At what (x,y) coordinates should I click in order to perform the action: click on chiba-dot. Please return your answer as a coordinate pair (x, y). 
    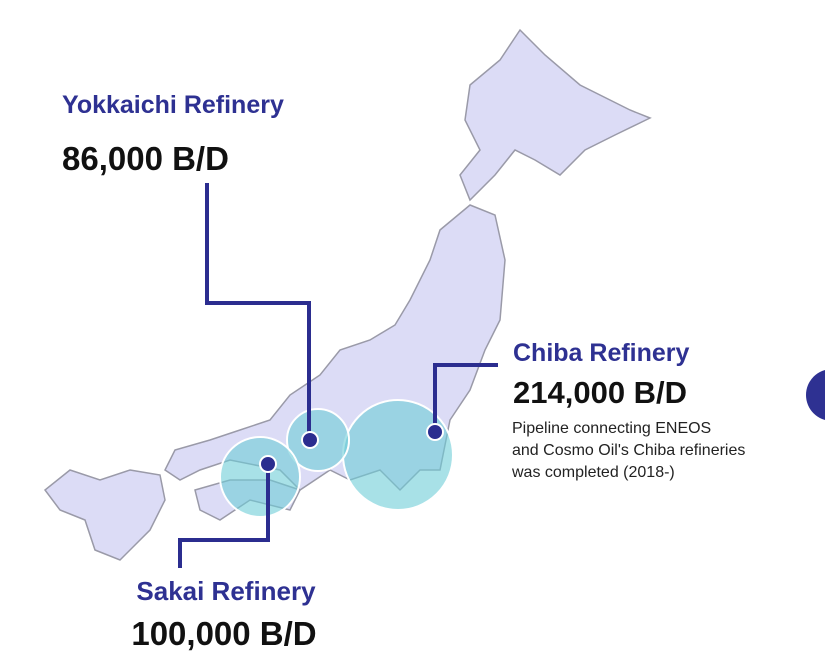
    Looking at the image, I should click on (435, 432).